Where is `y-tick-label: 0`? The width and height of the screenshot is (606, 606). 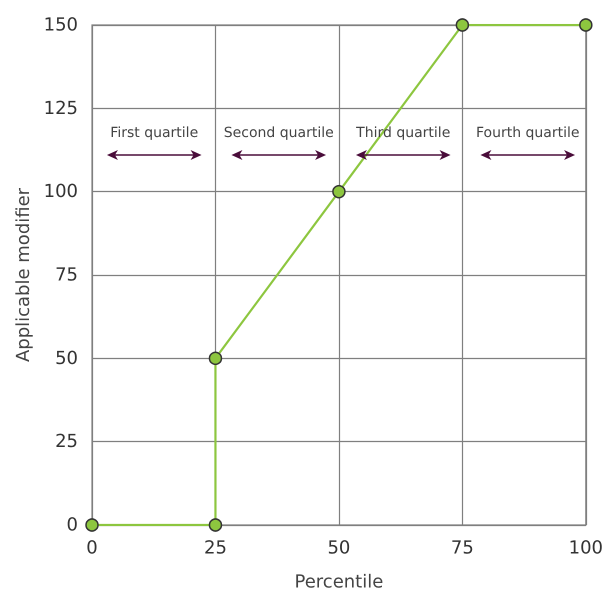 y-tick-label: 0 is located at coordinates (72, 525).